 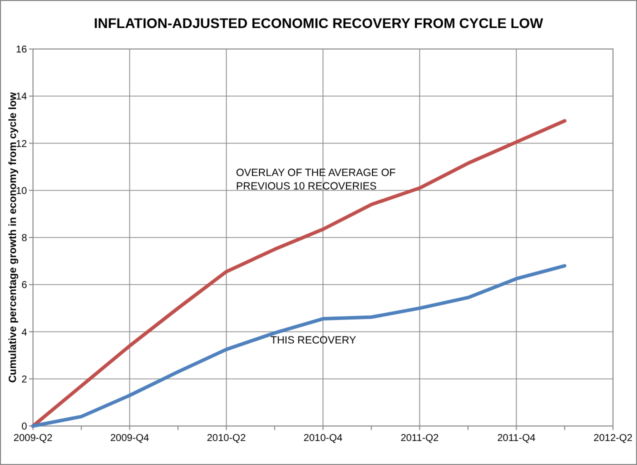 I want to click on series-label: OVERLAY OF THE AVERAGE OF PREVIOUS 10 RECOVERIES, so click(x=316, y=179).